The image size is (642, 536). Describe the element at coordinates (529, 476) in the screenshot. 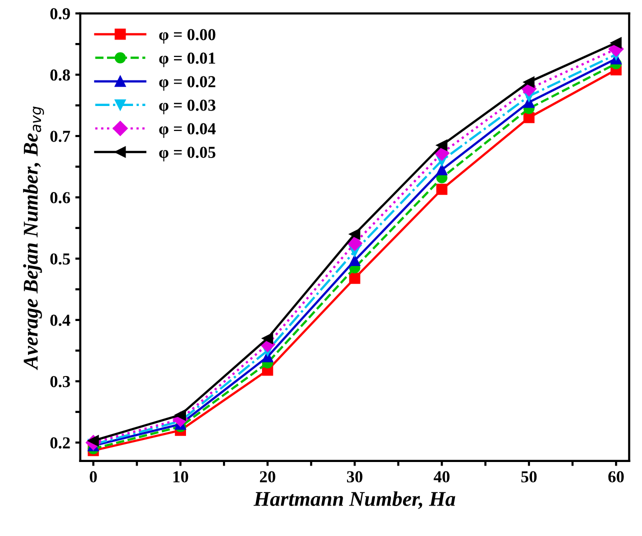

I see `x-tick-label: 50` at that location.